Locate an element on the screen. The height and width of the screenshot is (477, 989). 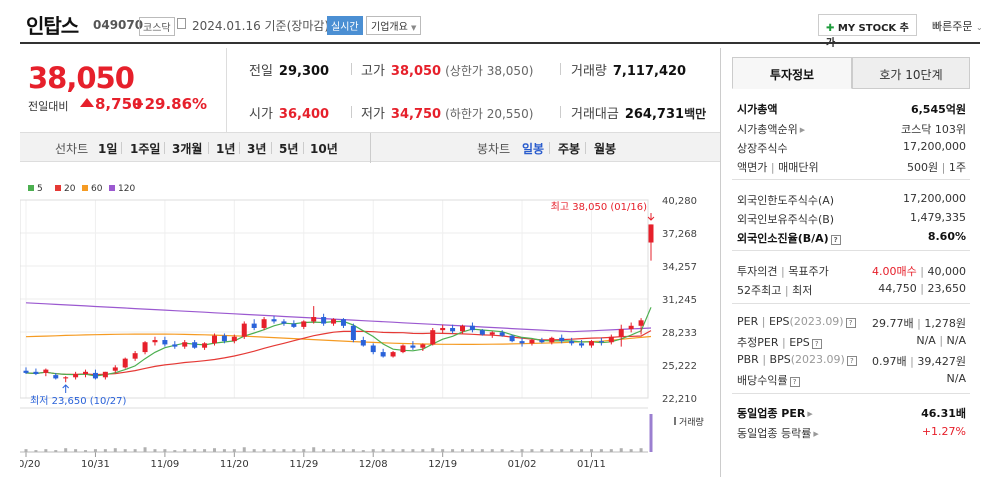
tab-1y: 1년 is located at coordinates (226, 149).